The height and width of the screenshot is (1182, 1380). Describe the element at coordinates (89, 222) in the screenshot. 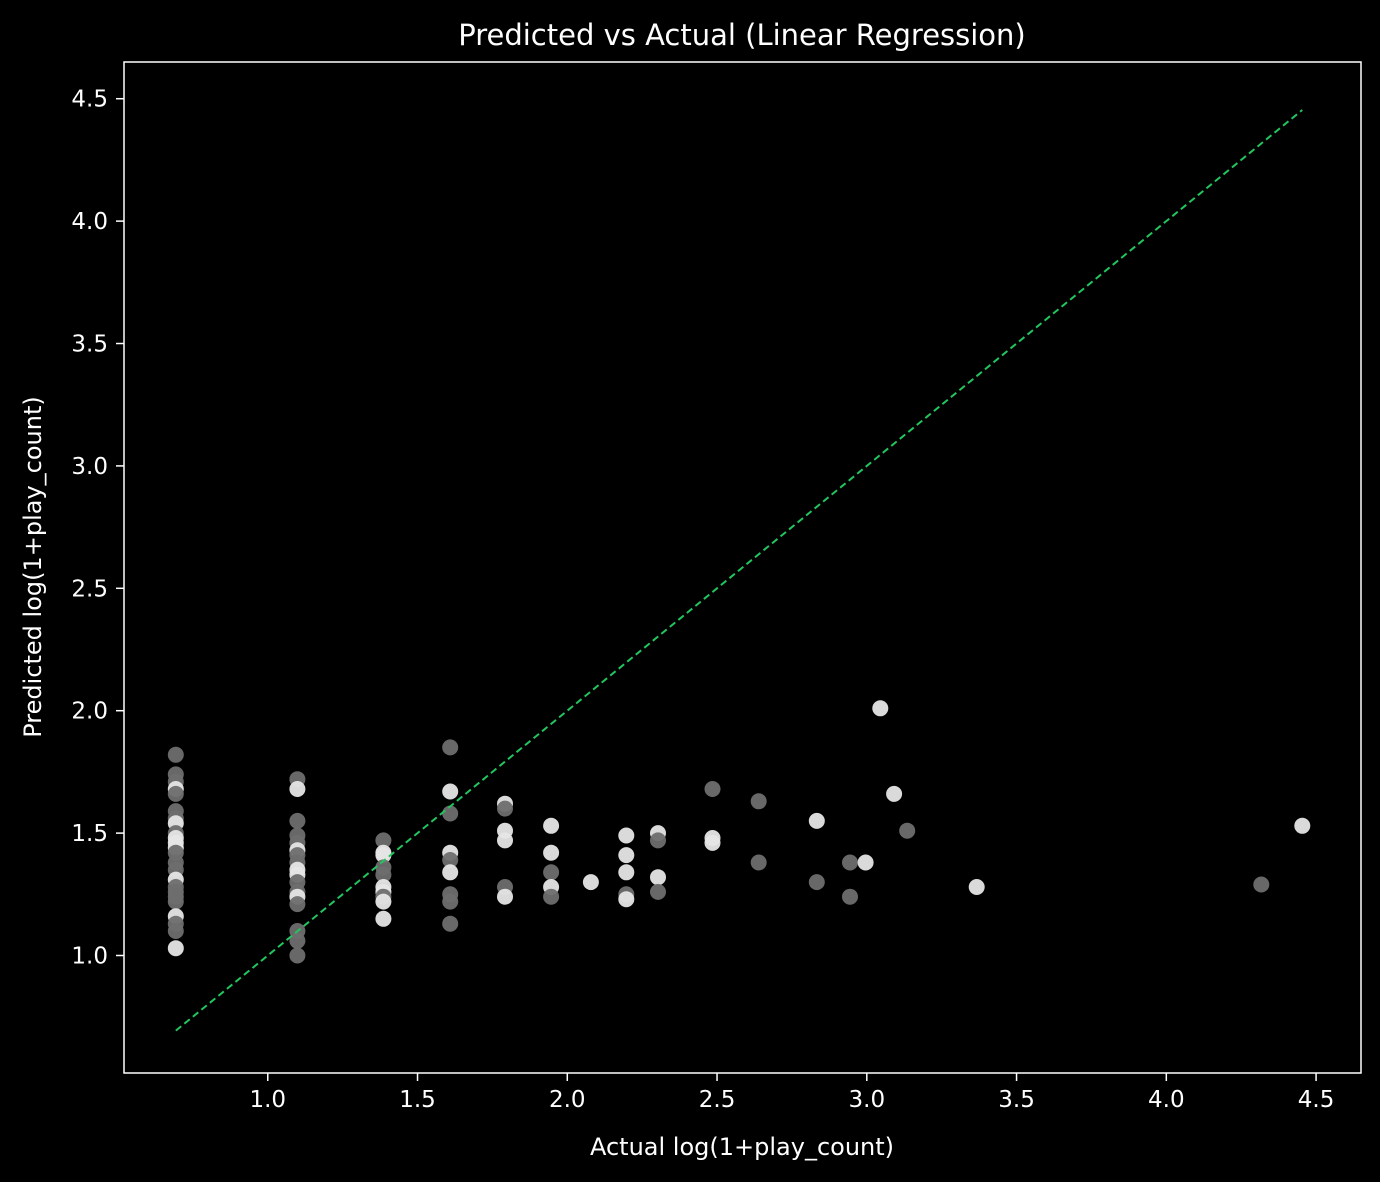

I see `y-tick-label: 4.0` at that location.